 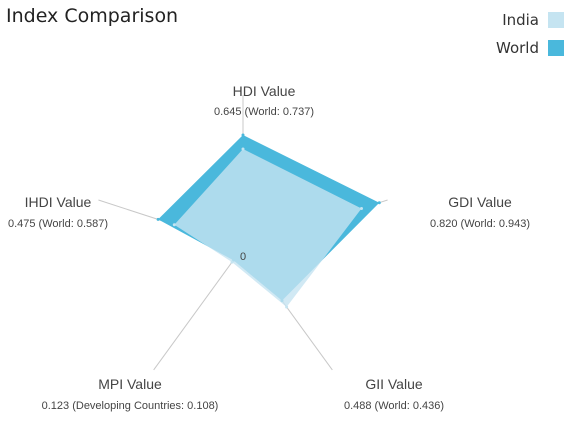 What do you see at coordinates (520, 20) in the screenshot?
I see `legend-label-india: India` at bounding box center [520, 20].